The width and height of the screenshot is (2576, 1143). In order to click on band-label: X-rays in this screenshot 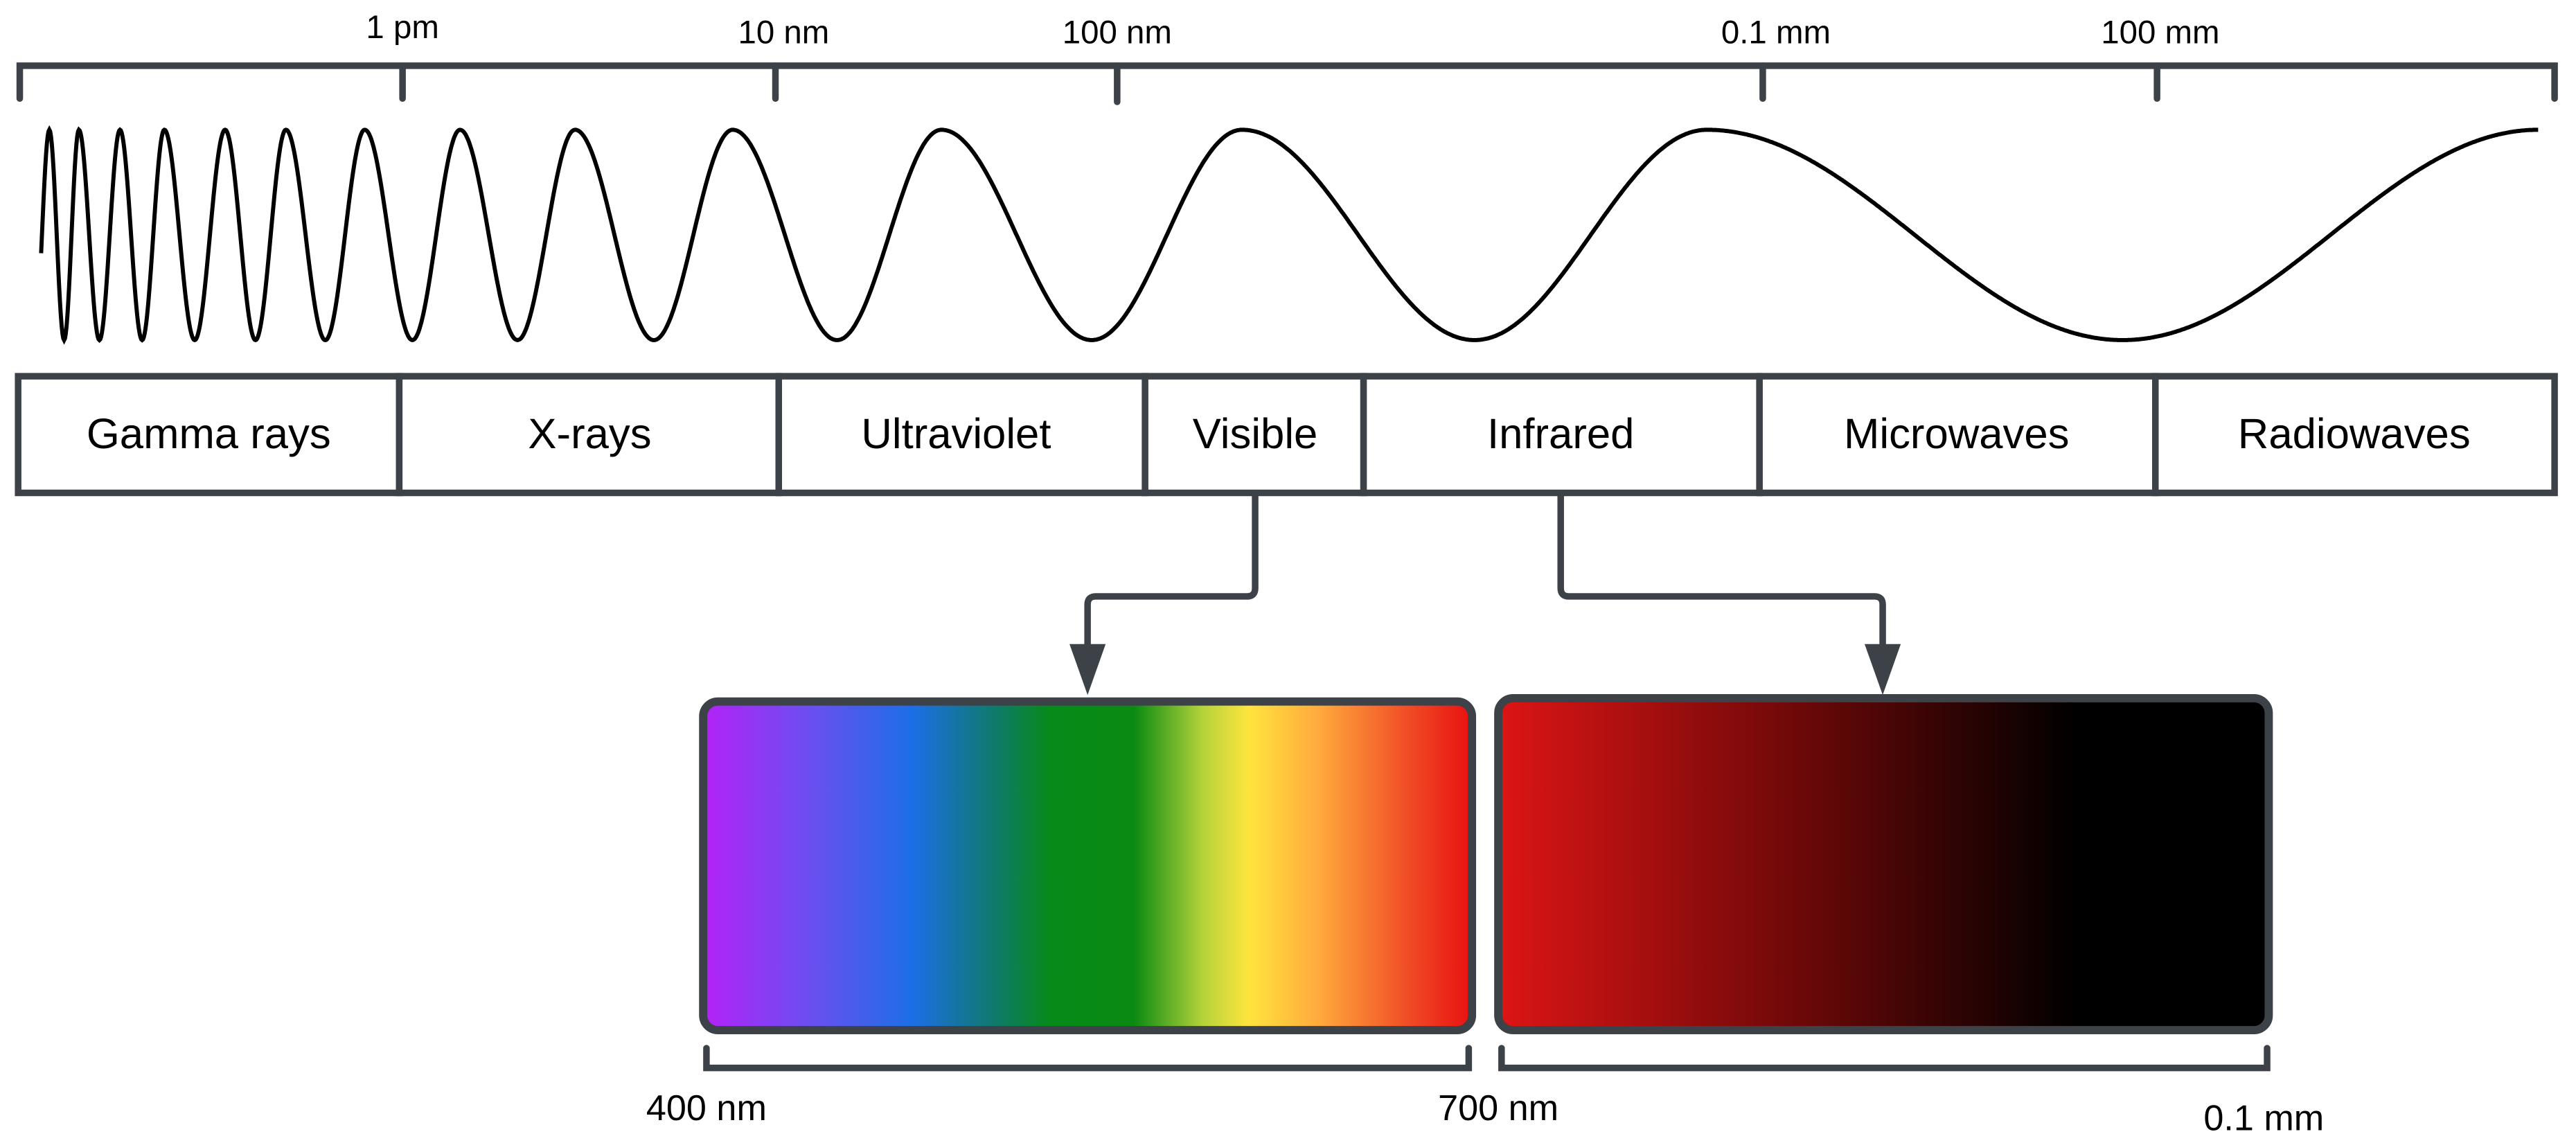, I will do `click(589, 434)`.